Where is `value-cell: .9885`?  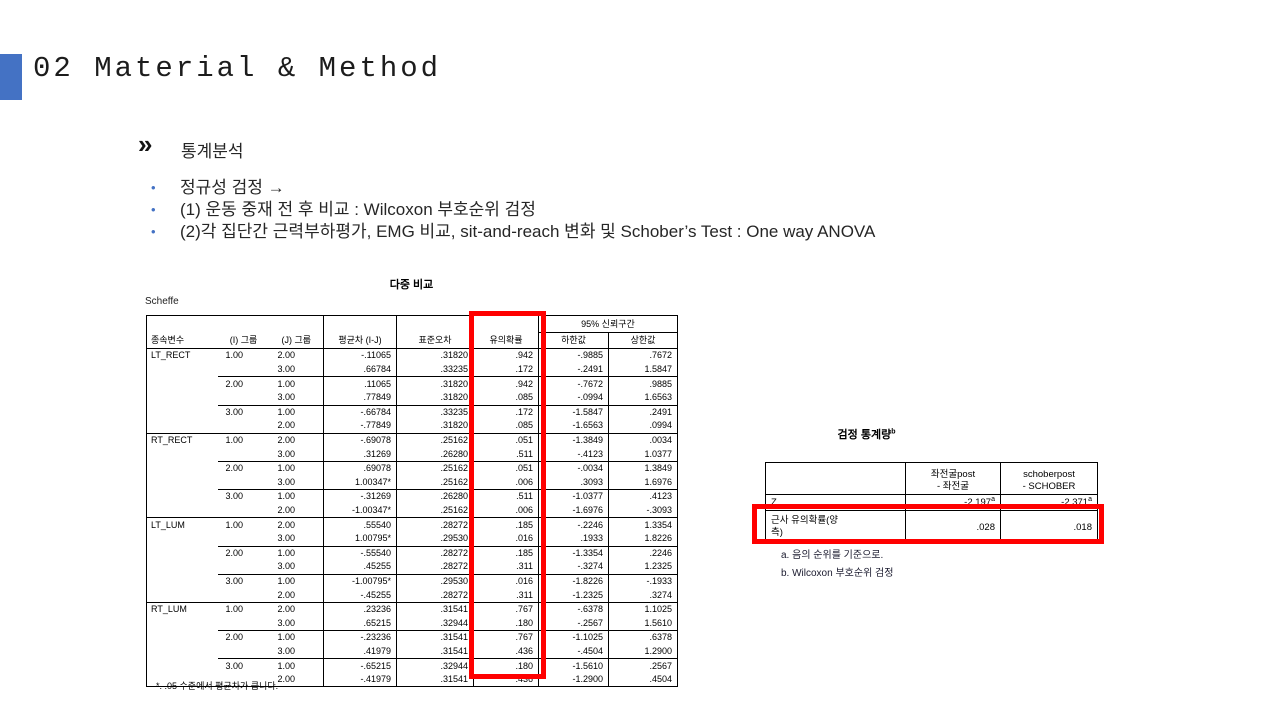
value-cell: .9885 is located at coordinates (660, 383).